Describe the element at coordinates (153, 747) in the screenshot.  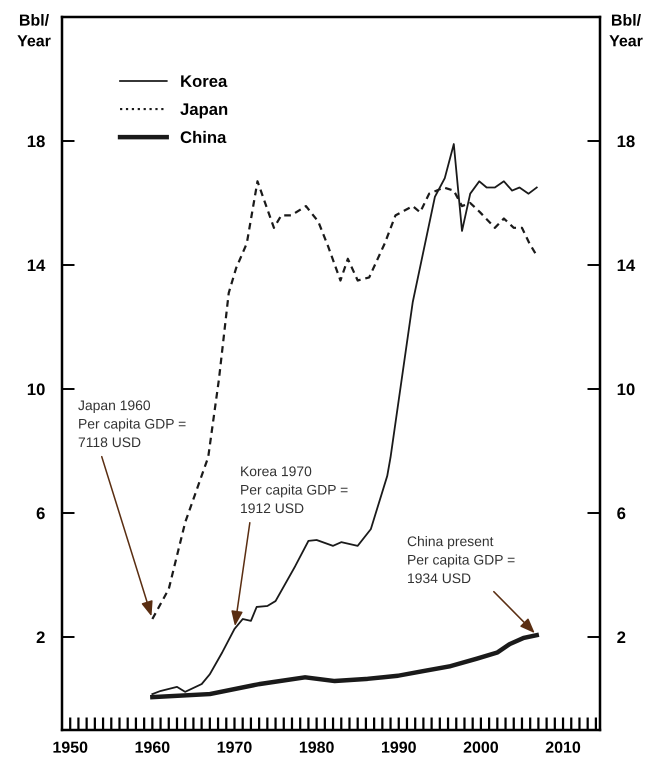
I see `x-tick-label: 1960` at that location.